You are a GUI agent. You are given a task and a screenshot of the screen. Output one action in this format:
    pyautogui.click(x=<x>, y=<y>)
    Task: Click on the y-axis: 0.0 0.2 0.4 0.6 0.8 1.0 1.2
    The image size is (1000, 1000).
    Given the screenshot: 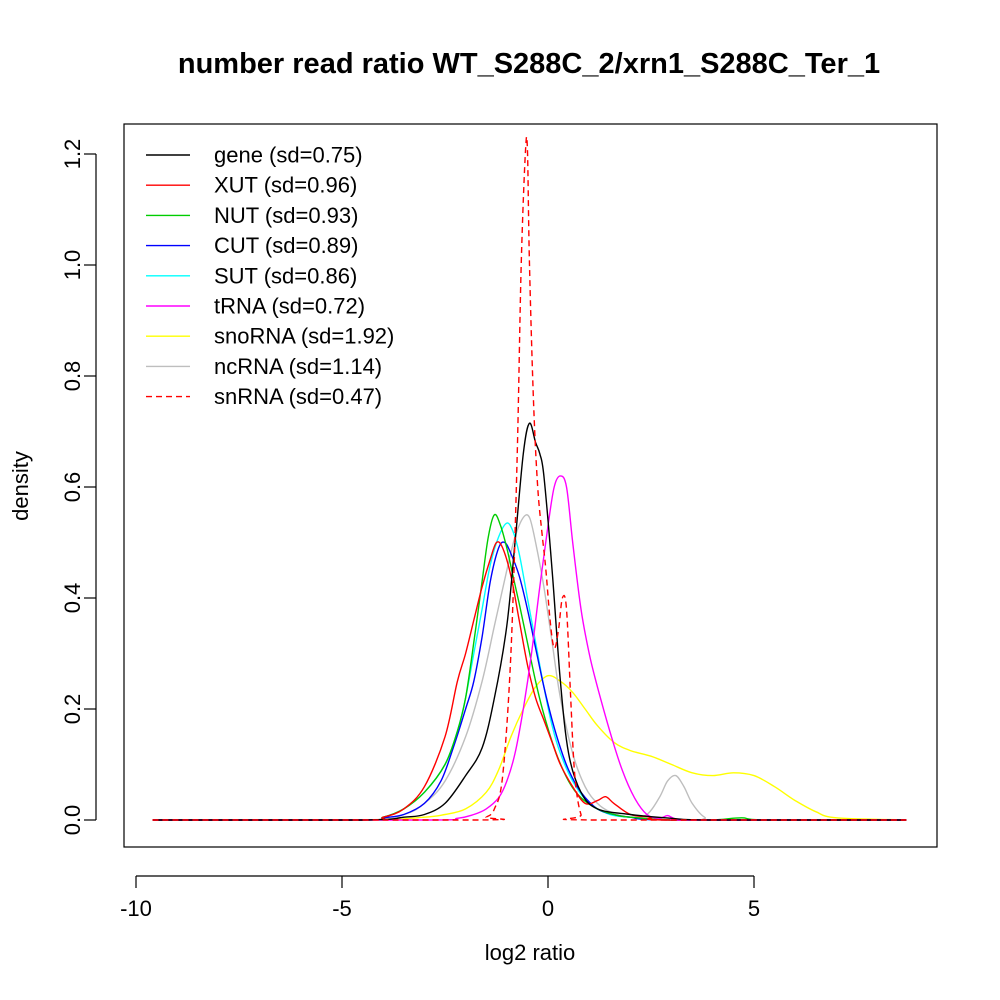 What is the action you would take?
    pyautogui.click(x=78, y=487)
    